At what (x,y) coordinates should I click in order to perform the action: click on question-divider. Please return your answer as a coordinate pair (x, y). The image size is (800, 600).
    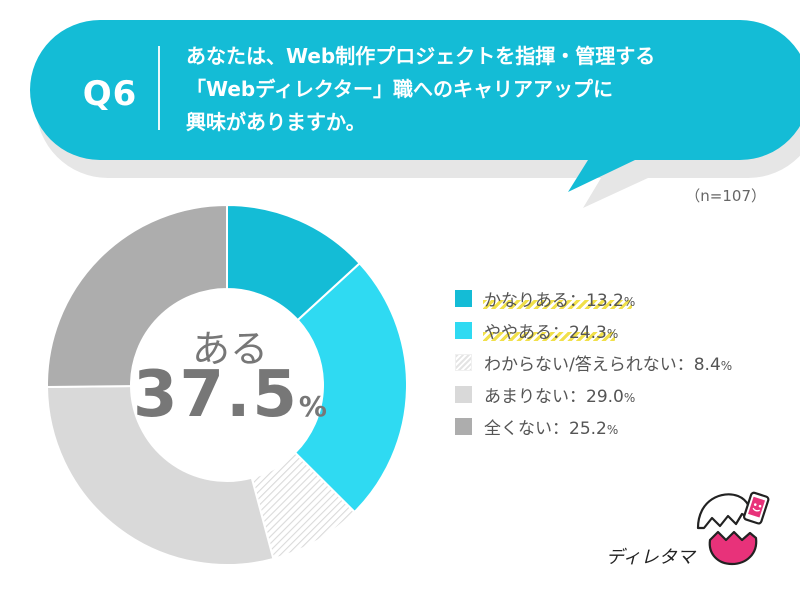
    Looking at the image, I should click on (159, 88).